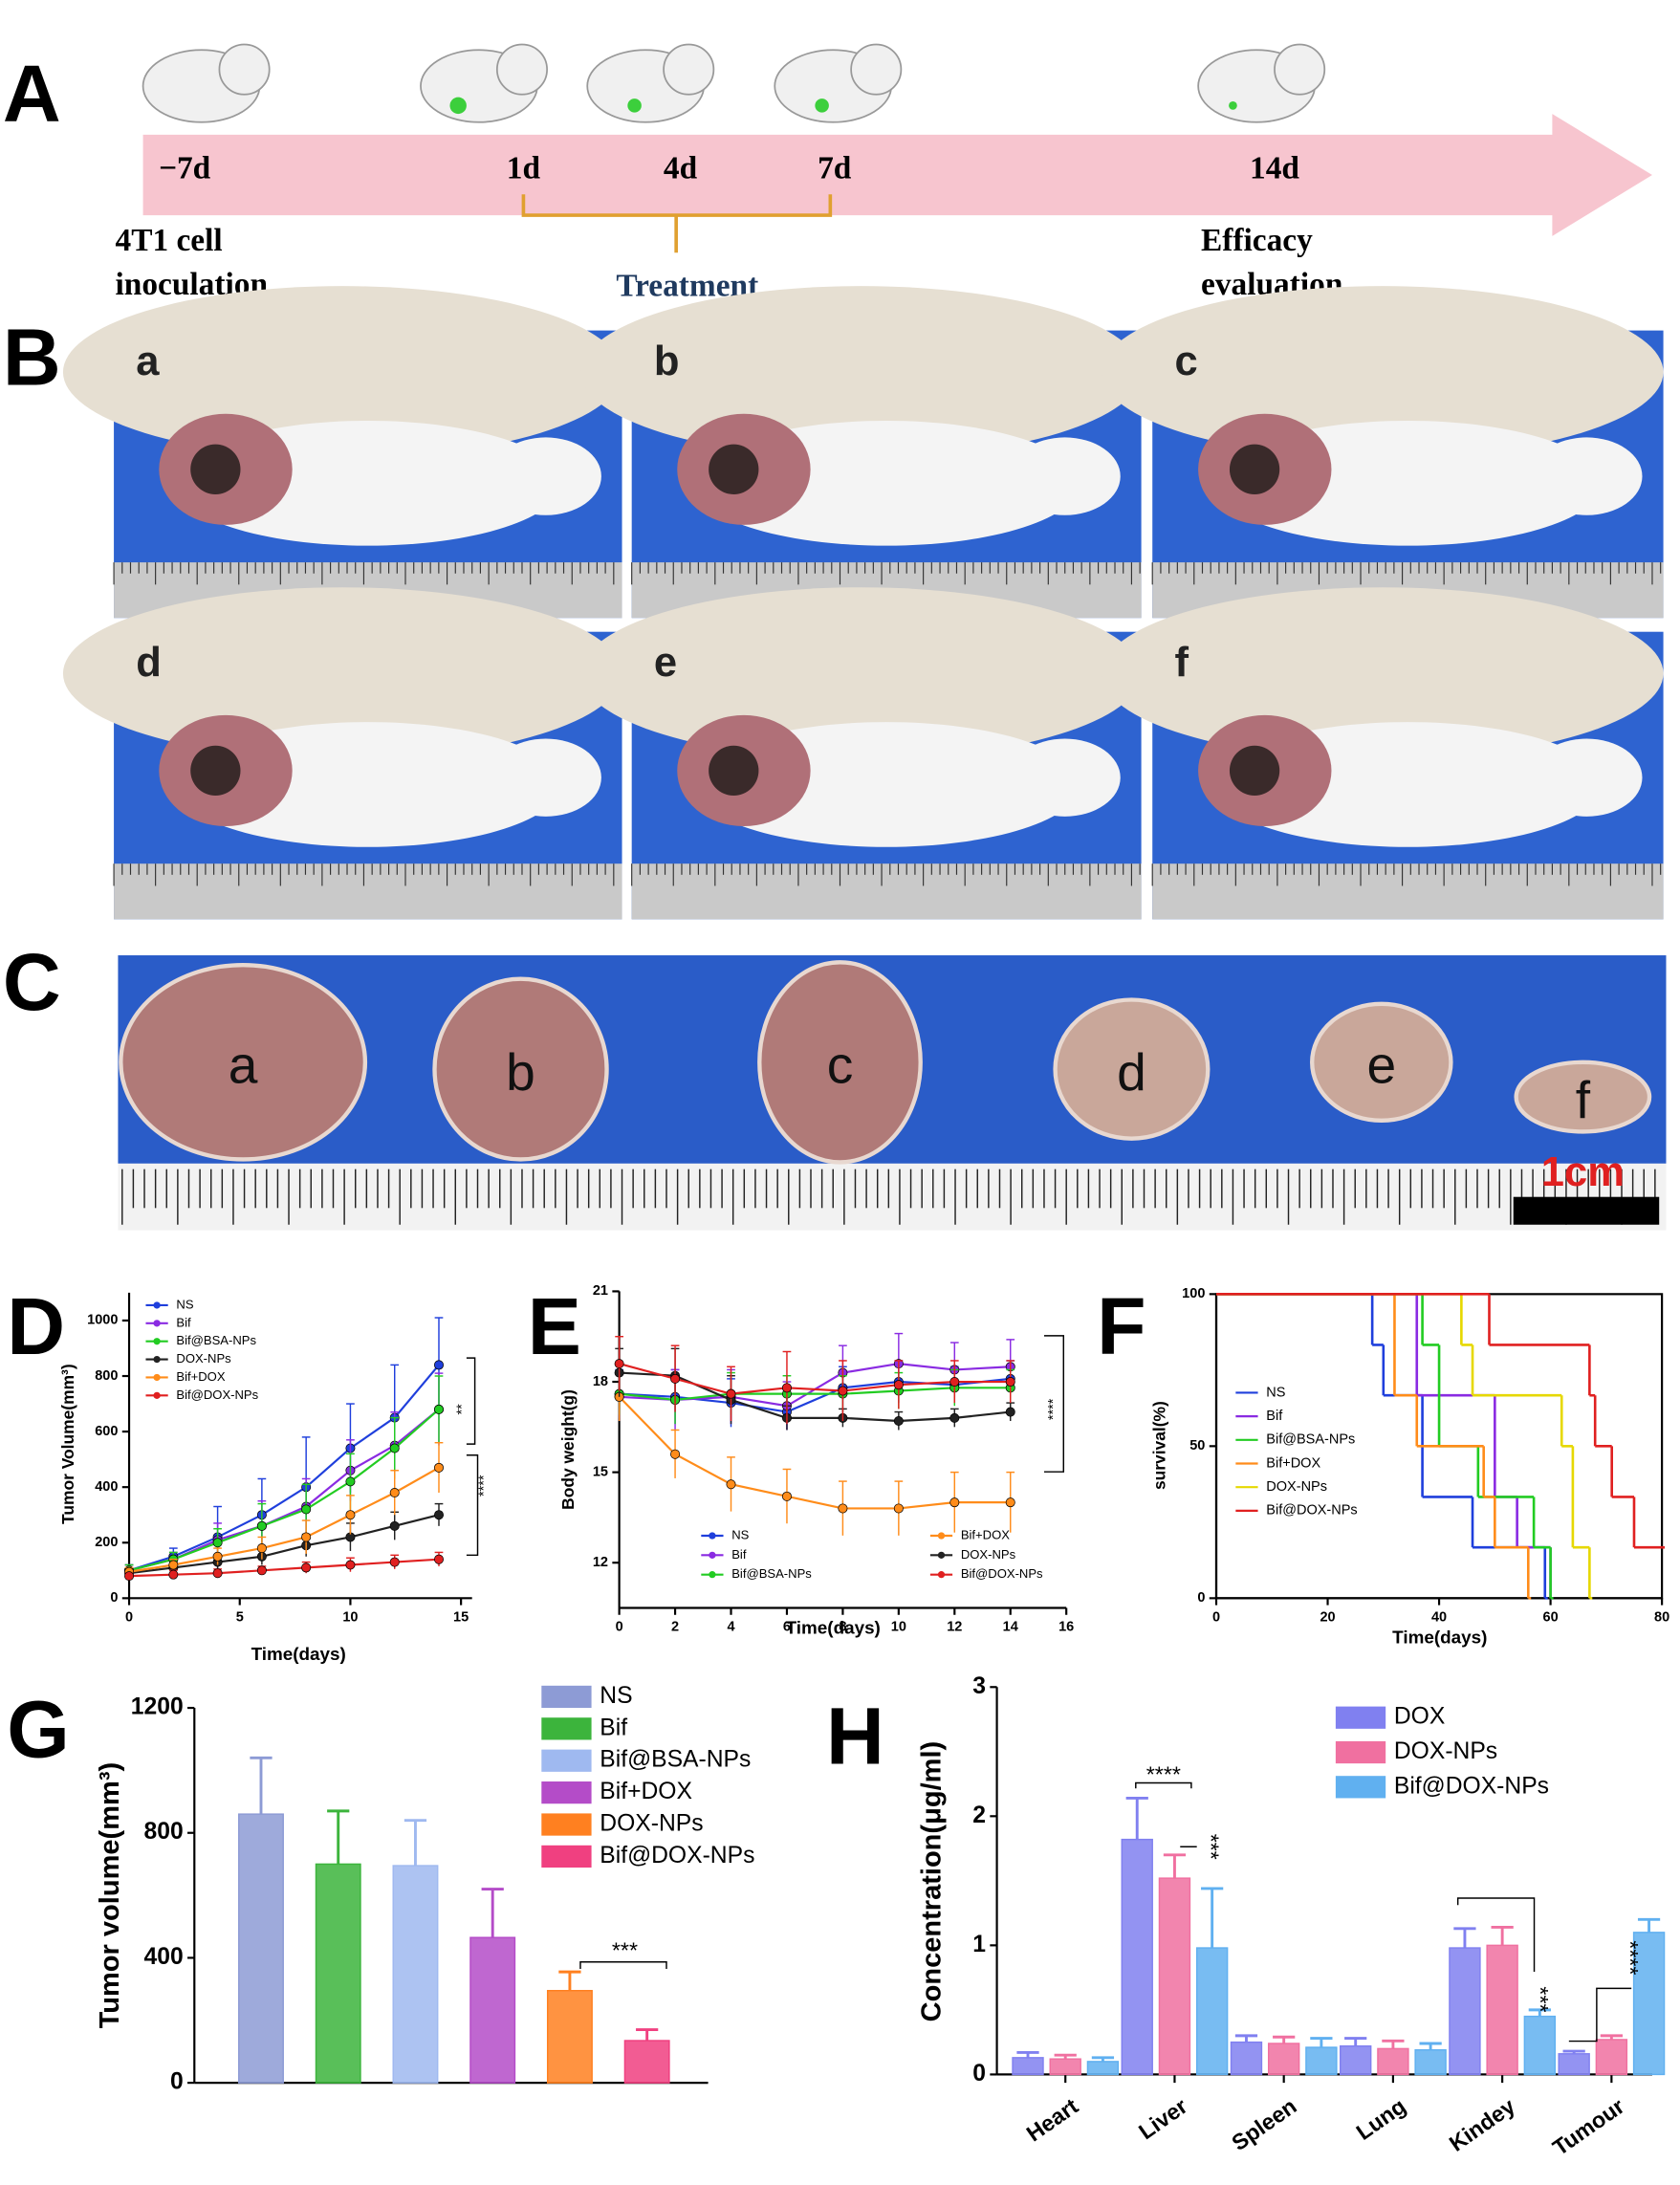 This screenshot has width=1680, height=2185. I want to click on legend-label: NS, so click(740, 1534).